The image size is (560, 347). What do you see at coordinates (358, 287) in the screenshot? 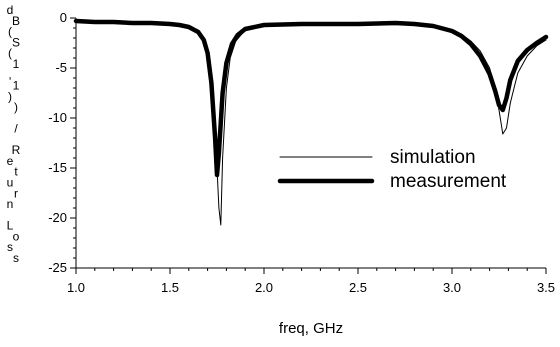
I see `x-tick-label: 2.5` at bounding box center [358, 287].